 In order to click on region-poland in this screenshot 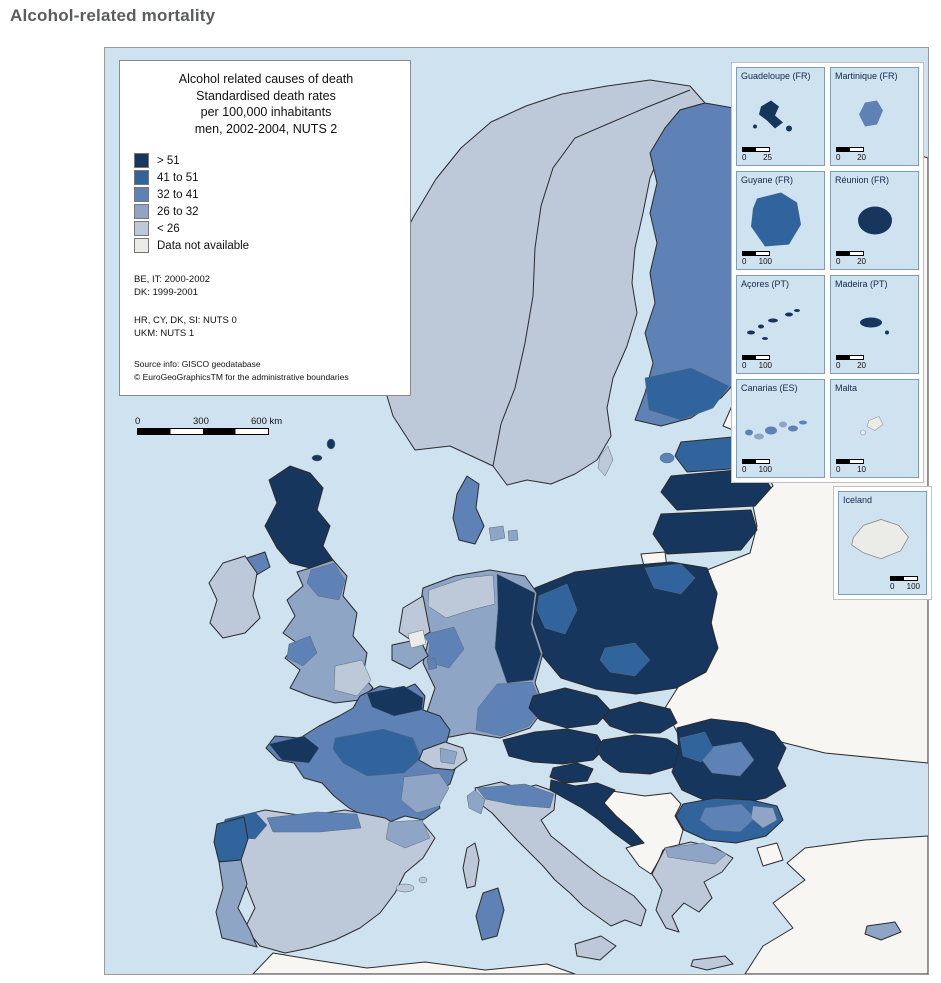, I will do `click(624, 628)`.